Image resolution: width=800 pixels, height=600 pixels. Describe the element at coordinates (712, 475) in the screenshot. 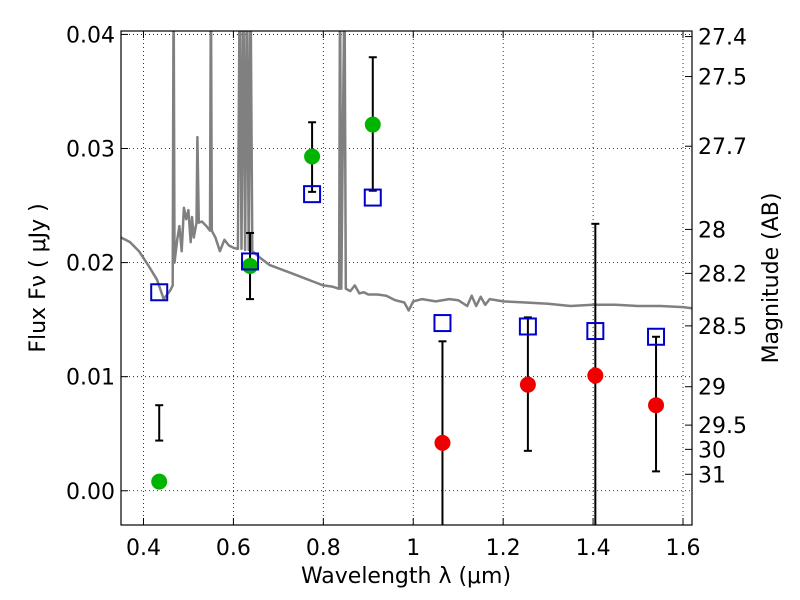

I see `magnitude-tick-label: 31` at that location.